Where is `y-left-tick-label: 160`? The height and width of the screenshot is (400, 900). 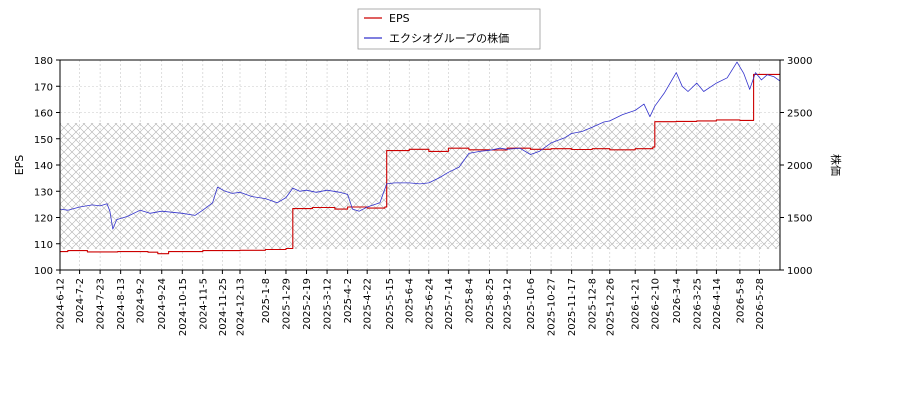
y-left-tick-label: 160 is located at coordinates (43, 114).